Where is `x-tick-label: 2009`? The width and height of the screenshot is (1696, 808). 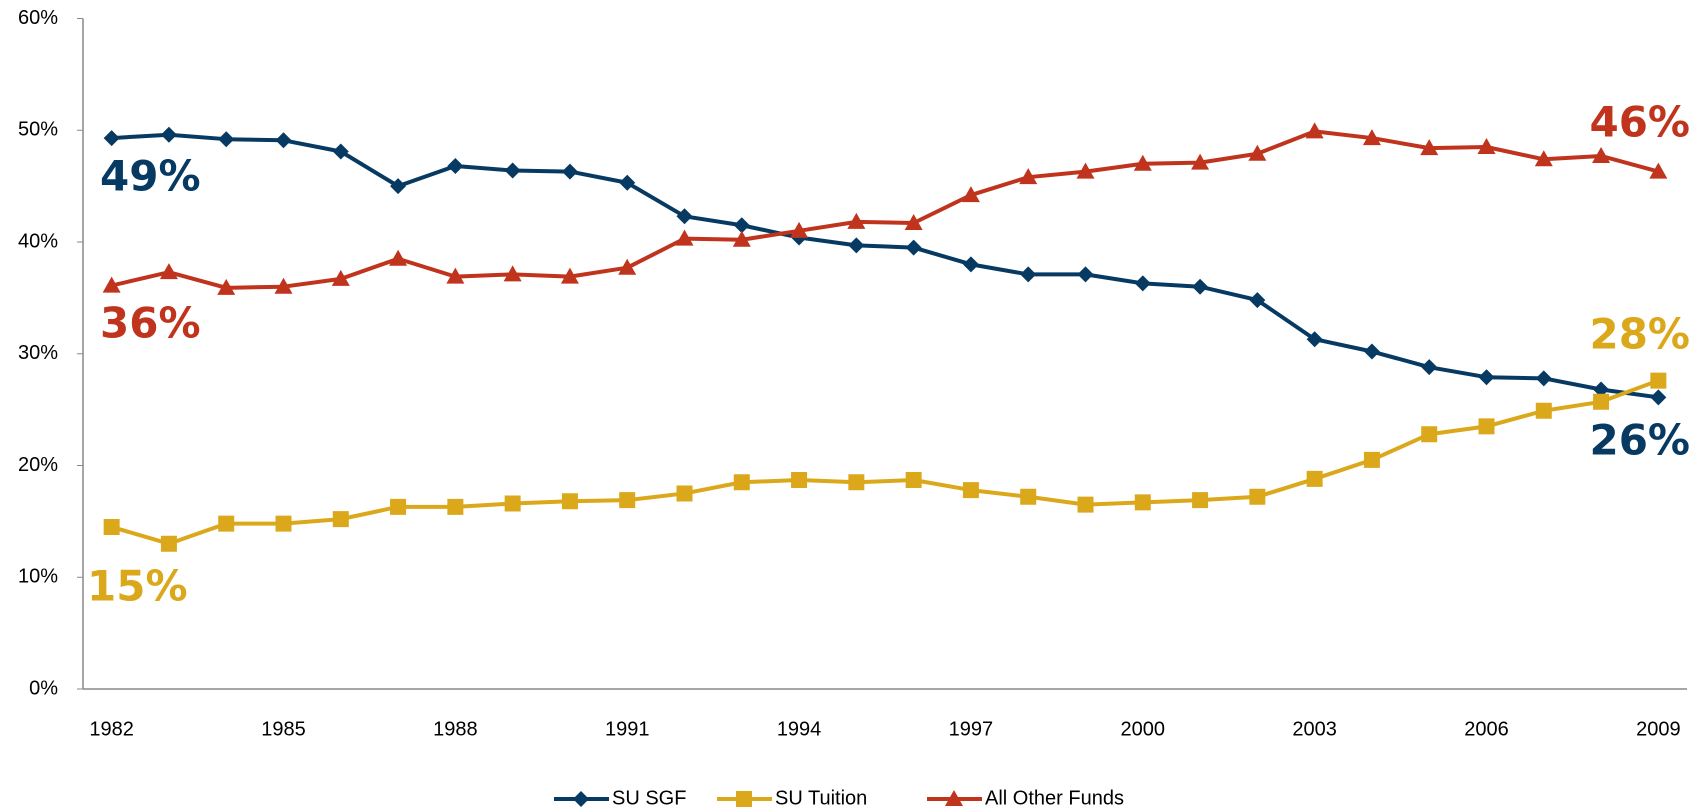
x-tick-label: 2009 is located at coordinates (1658, 729).